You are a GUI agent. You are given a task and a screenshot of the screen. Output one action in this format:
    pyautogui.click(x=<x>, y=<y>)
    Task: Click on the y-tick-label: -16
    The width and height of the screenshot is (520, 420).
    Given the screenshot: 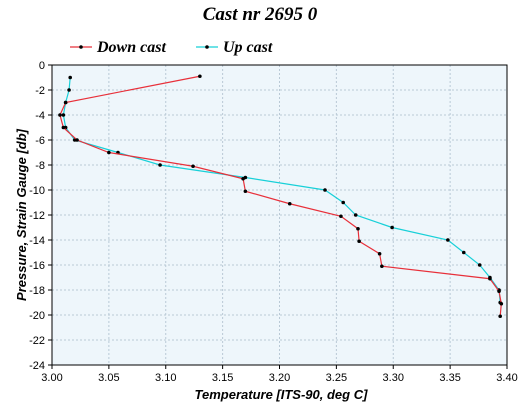 What is the action you would take?
    pyautogui.click(x=37, y=266)
    